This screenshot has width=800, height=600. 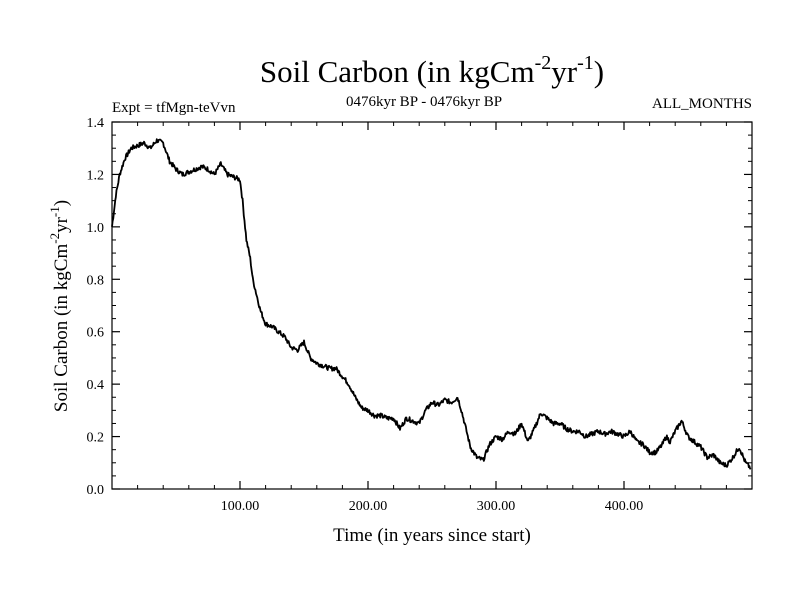 I want to click on y-tick-label: 0.8, so click(x=96, y=280).